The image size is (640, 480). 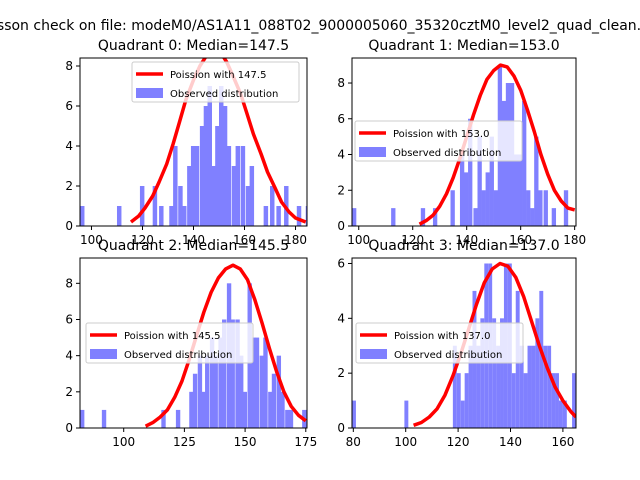 What do you see at coordinates (215, 82) in the screenshot?
I see `legend: Poission with 147.5 Observed distribution` at bounding box center [215, 82].